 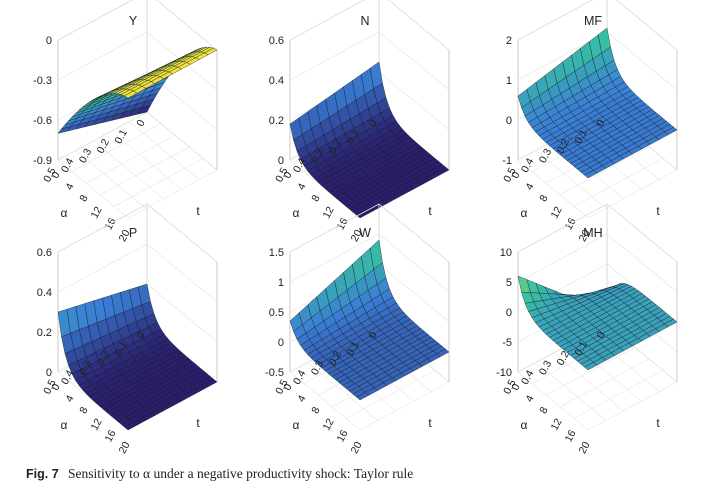 I want to click on panel-title: MF, so click(x=593, y=21).